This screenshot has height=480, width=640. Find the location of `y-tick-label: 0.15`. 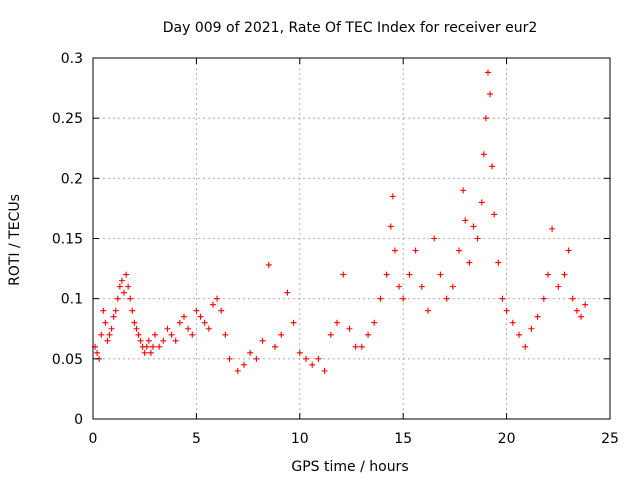

y-tick-label: 0.15 is located at coordinates (67, 240).